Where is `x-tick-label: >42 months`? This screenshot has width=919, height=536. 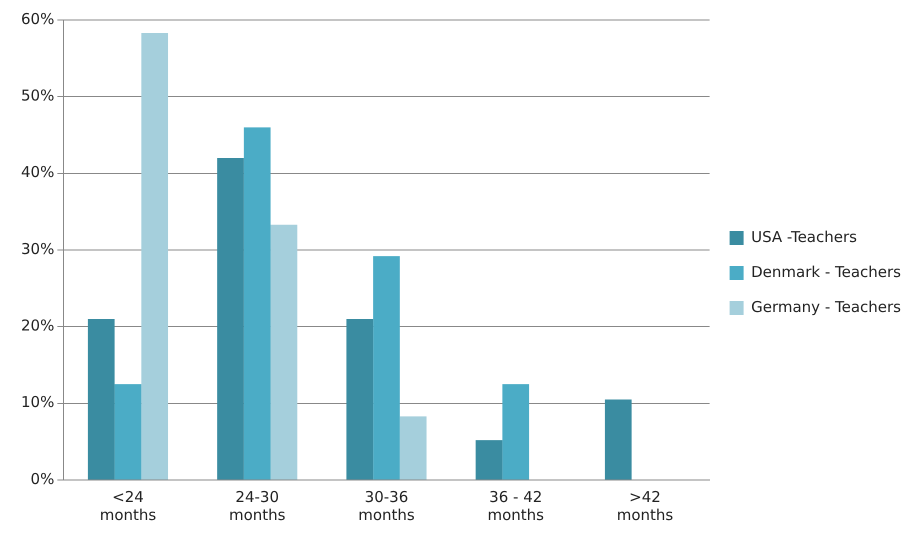 x-tick-label: >42 months is located at coordinates (645, 506).